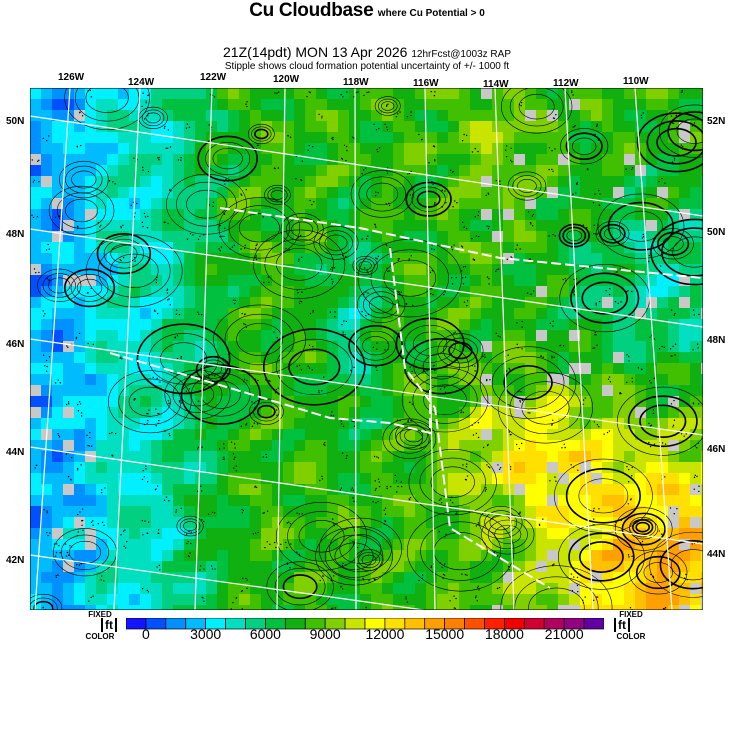 The width and height of the screenshot is (734, 734). What do you see at coordinates (265, 634) in the screenshot?
I see `colorbar-tick-label: 6000` at bounding box center [265, 634].